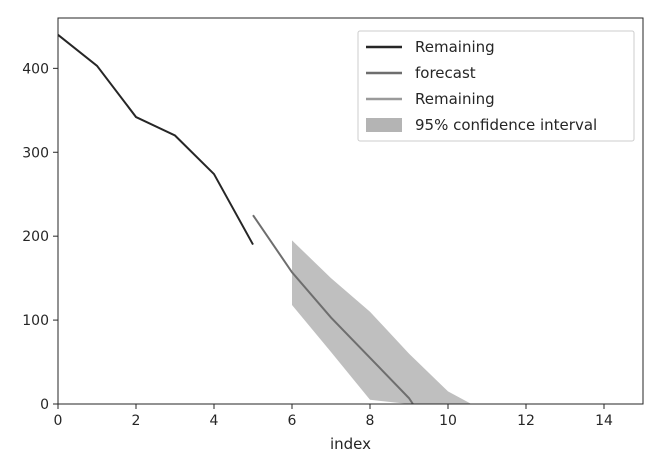 This screenshot has height=466, width=667. What do you see at coordinates (136, 421) in the screenshot?
I see `x-tick-label: 2` at bounding box center [136, 421].